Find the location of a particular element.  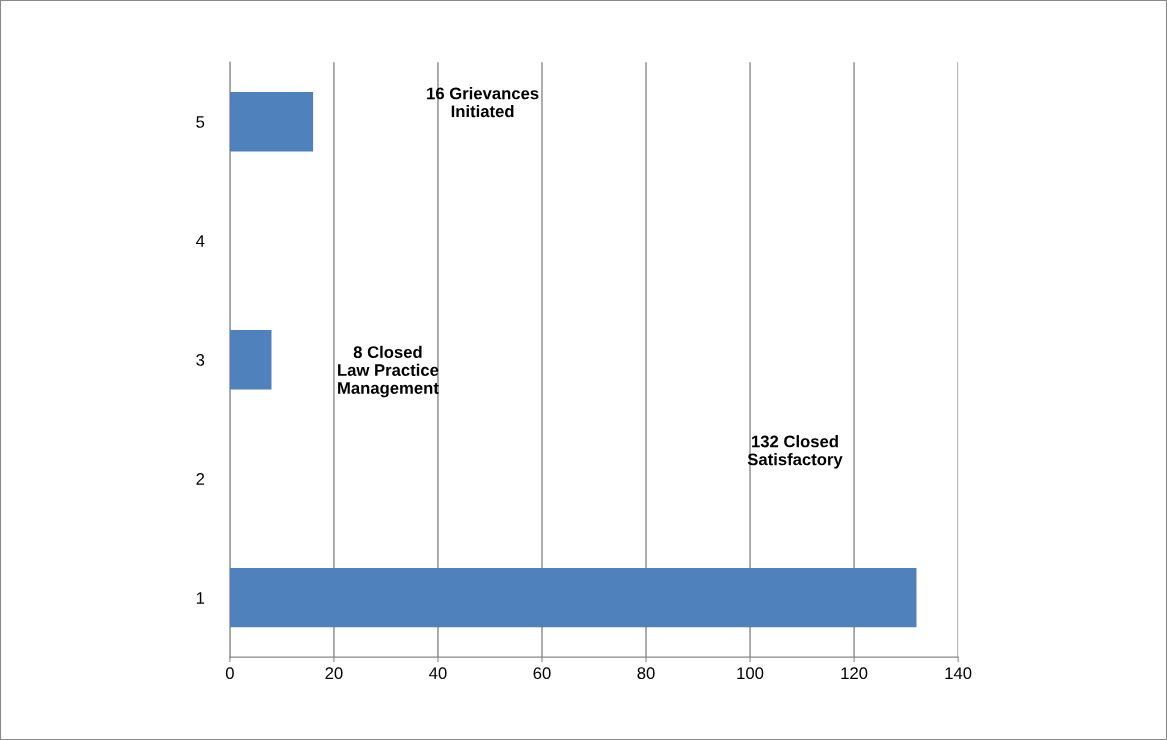

y-tick-label: 3 is located at coordinates (200, 360).